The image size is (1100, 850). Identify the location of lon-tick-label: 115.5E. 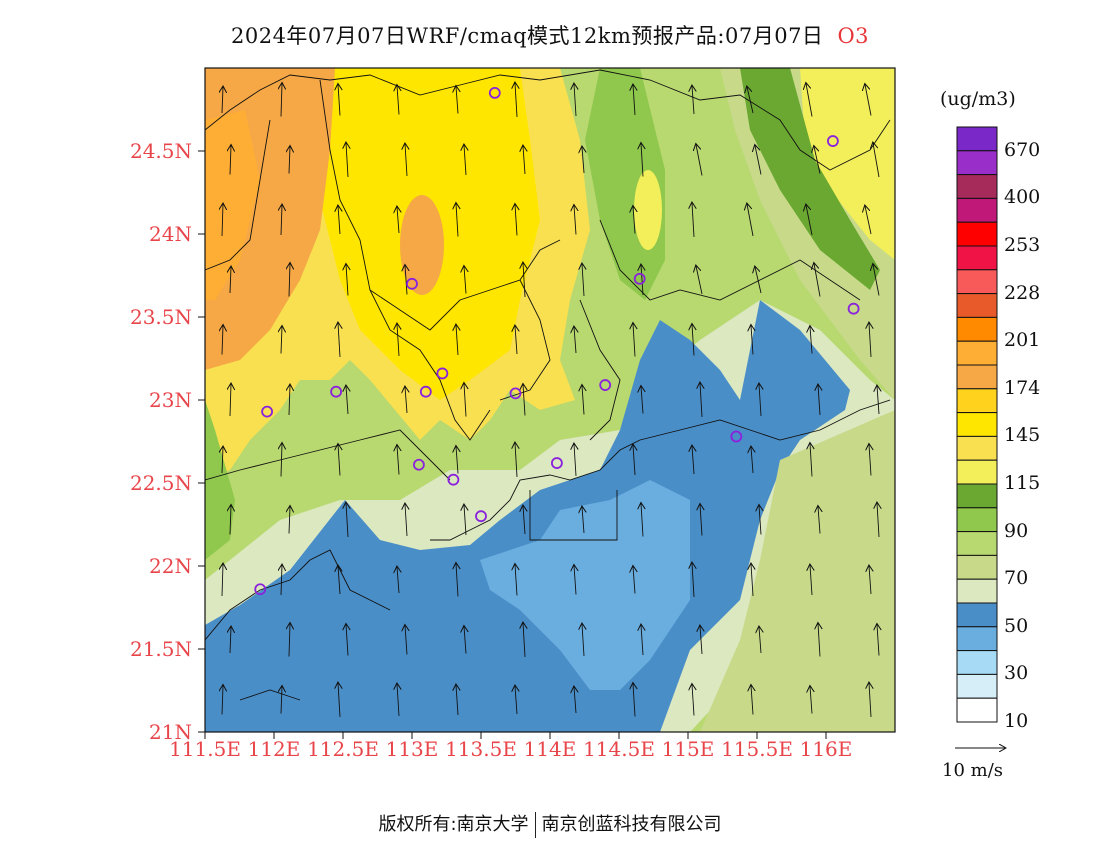
(757, 749).